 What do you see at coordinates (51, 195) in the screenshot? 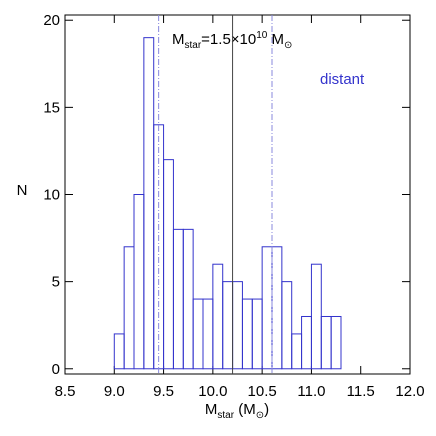
I see `y-tick-label: 10` at bounding box center [51, 195].